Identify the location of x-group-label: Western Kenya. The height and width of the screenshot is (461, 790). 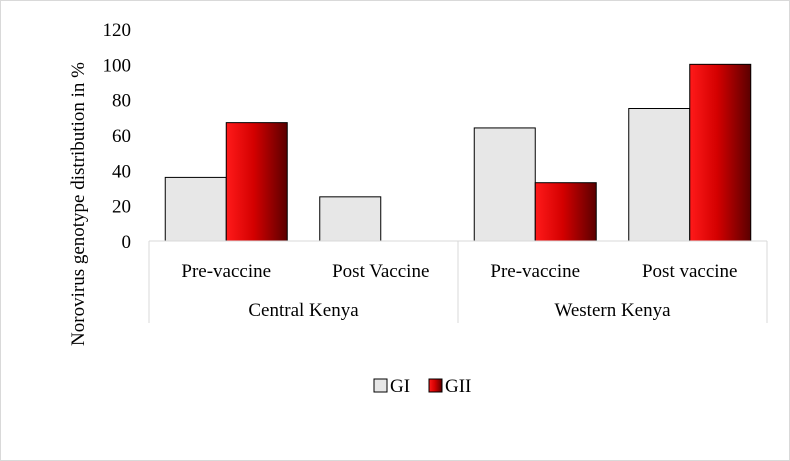
(612, 310).